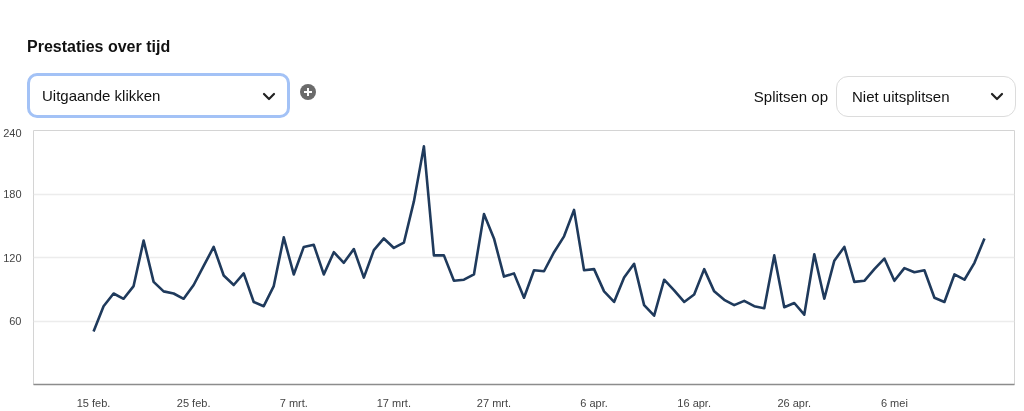 The height and width of the screenshot is (411, 1024). I want to click on x-tick-label: 17 mrt., so click(393, 402).